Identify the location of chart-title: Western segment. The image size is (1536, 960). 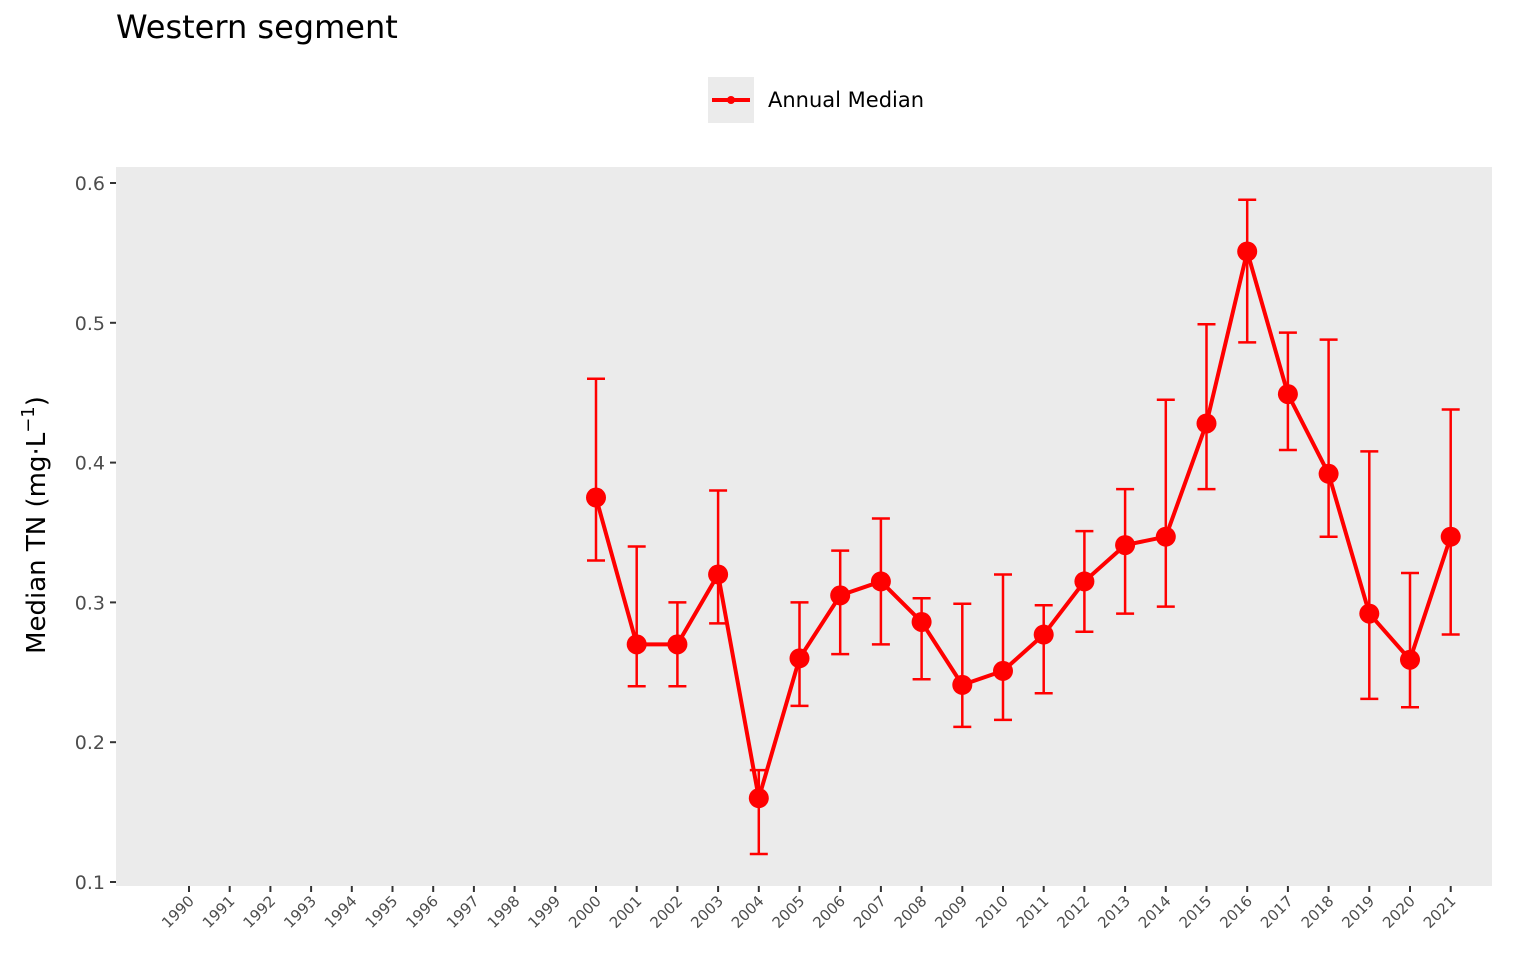
(257, 27).